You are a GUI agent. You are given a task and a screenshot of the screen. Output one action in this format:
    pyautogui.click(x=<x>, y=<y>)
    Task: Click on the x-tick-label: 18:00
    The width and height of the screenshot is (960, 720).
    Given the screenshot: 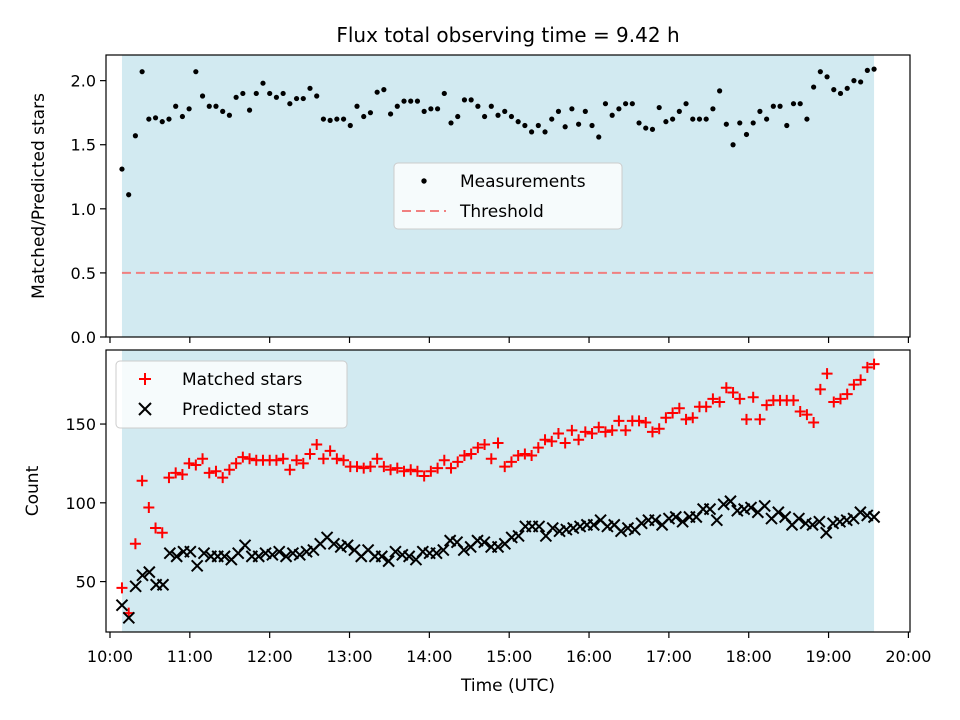 What is the action you would take?
    pyautogui.click(x=749, y=656)
    